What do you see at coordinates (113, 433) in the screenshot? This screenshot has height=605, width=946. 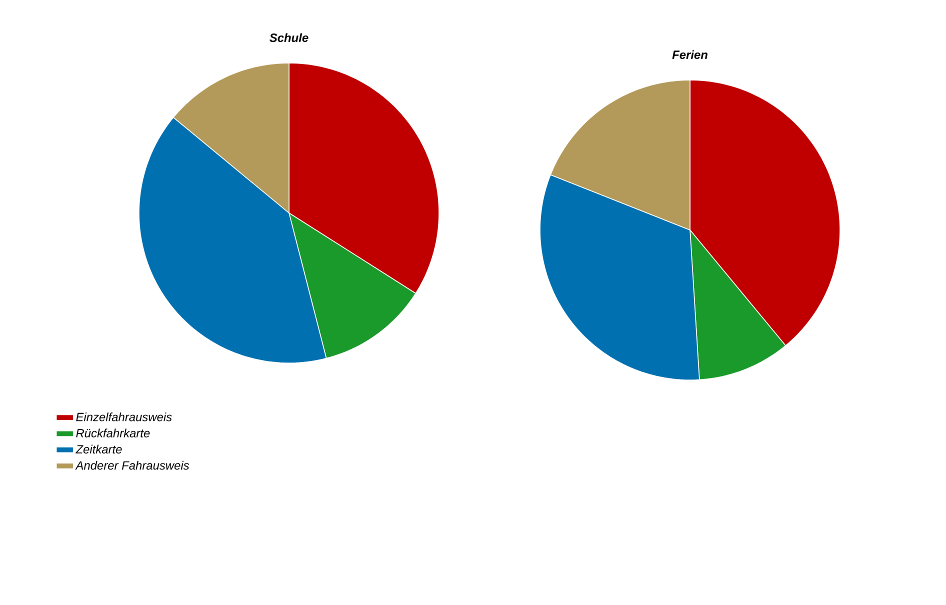 I see `legend-label: Rückfahrkarte` at bounding box center [113, 433].